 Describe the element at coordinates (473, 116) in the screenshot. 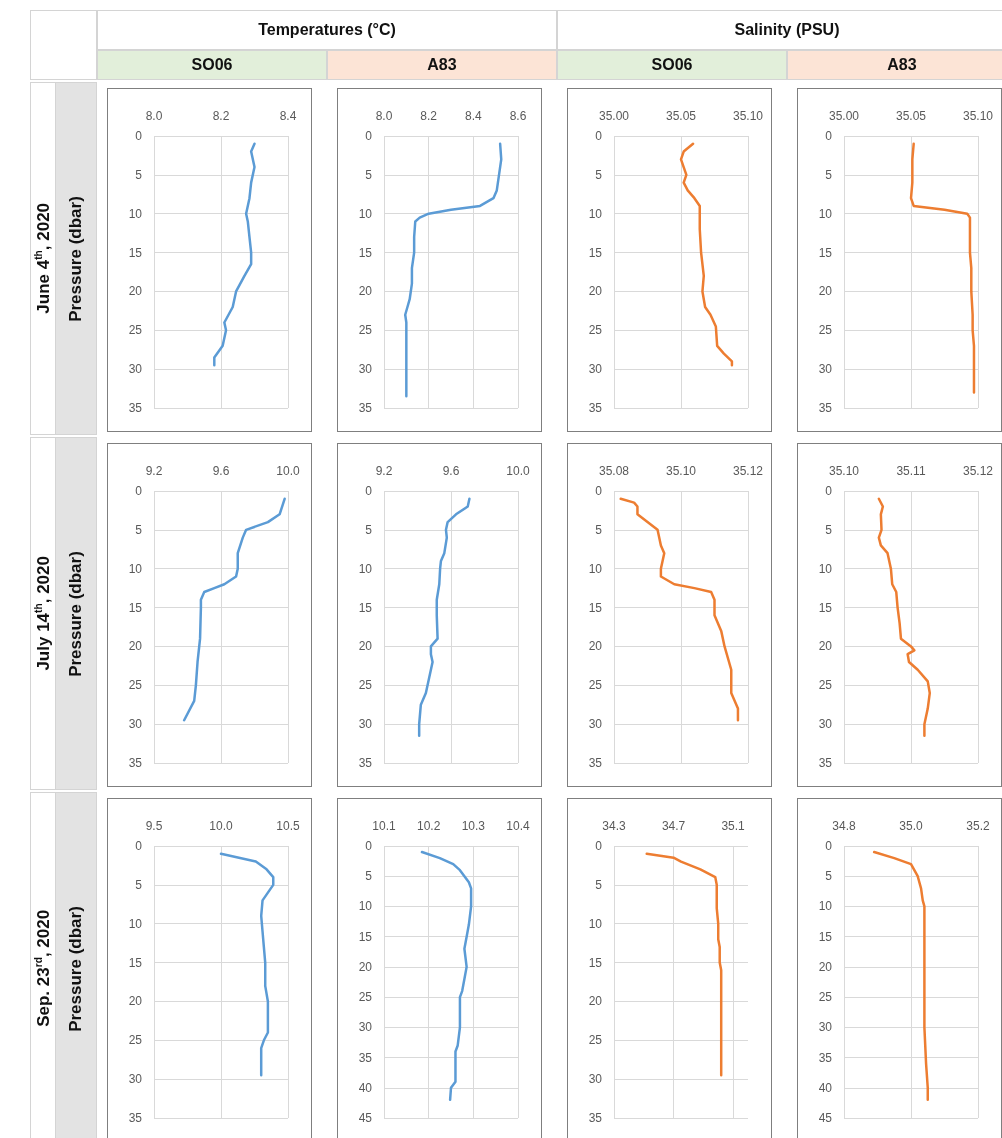

I see `x-tick-label: 8.4` at that location.